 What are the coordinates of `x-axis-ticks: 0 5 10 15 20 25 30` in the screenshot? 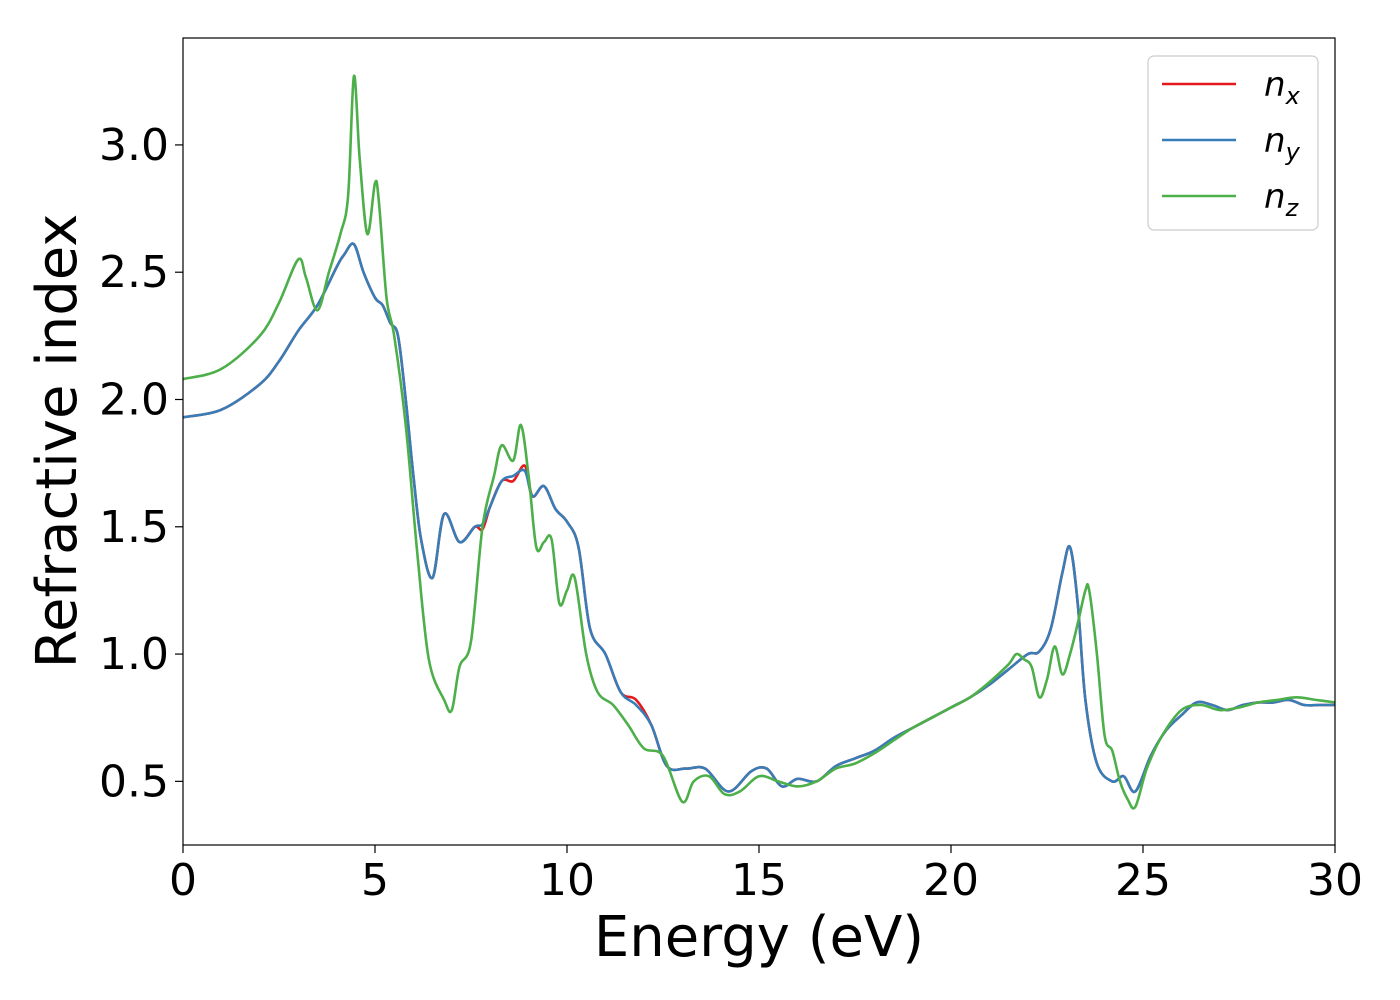 It's located at (766, 875).